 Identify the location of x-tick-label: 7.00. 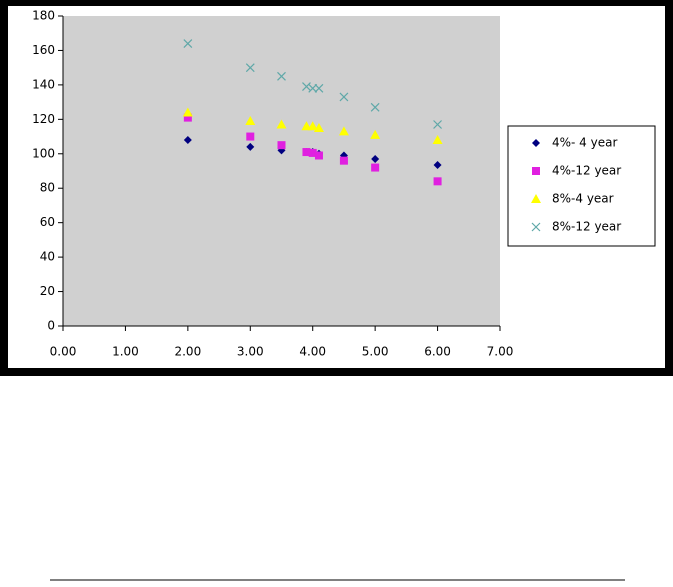
(500, 352).